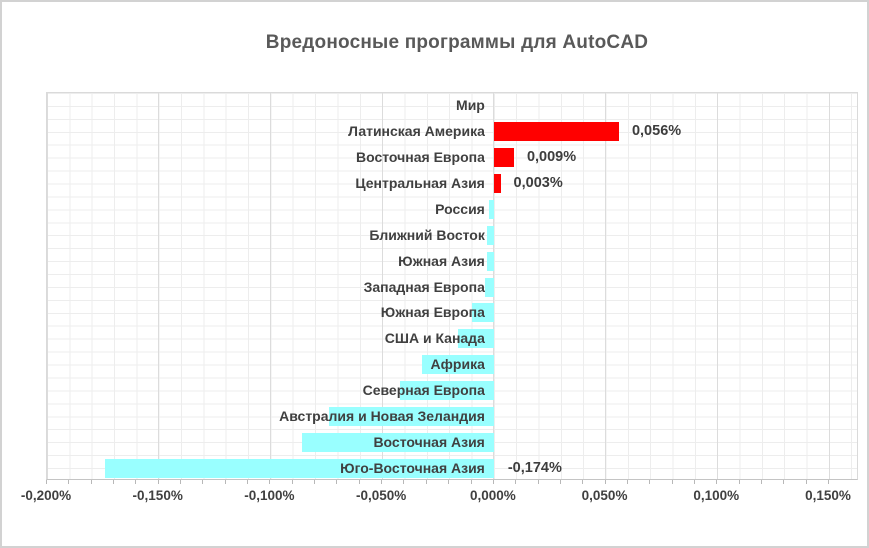  Describe the element at coordinates (434, 338) in the screenshot. I see `category-label: США и Канада` at that location.